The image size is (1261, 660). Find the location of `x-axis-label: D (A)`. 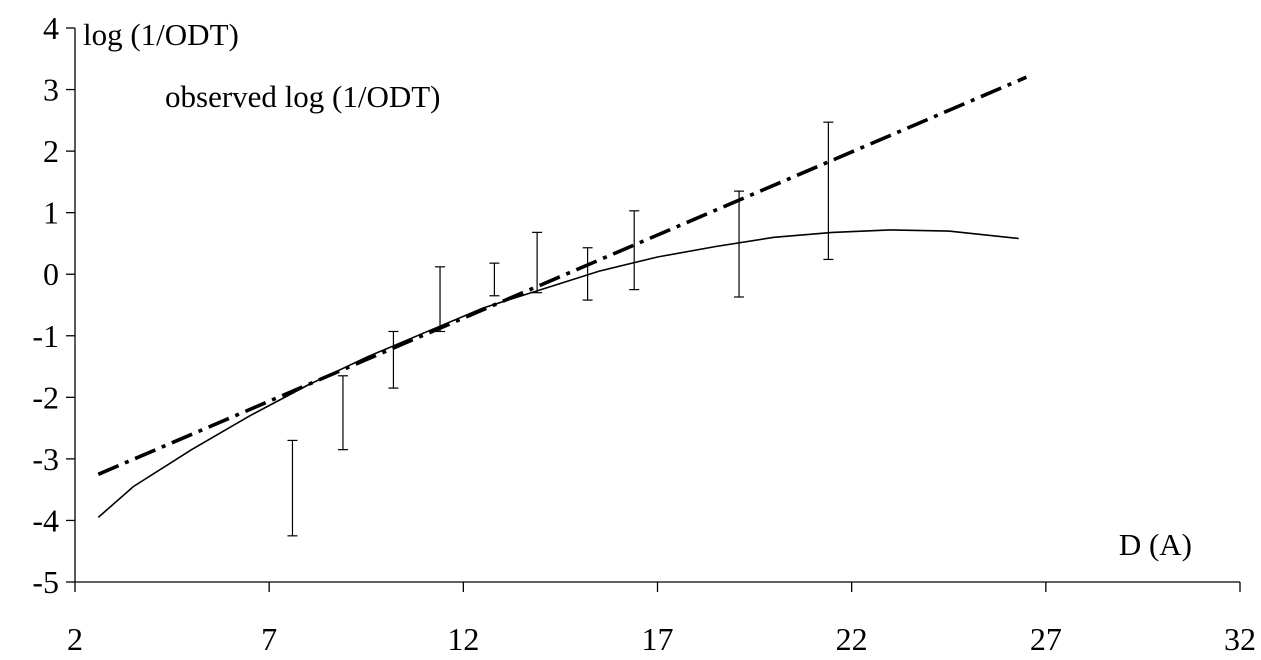

x-axis-label: D (A) is located at coordinates (1155, 544).